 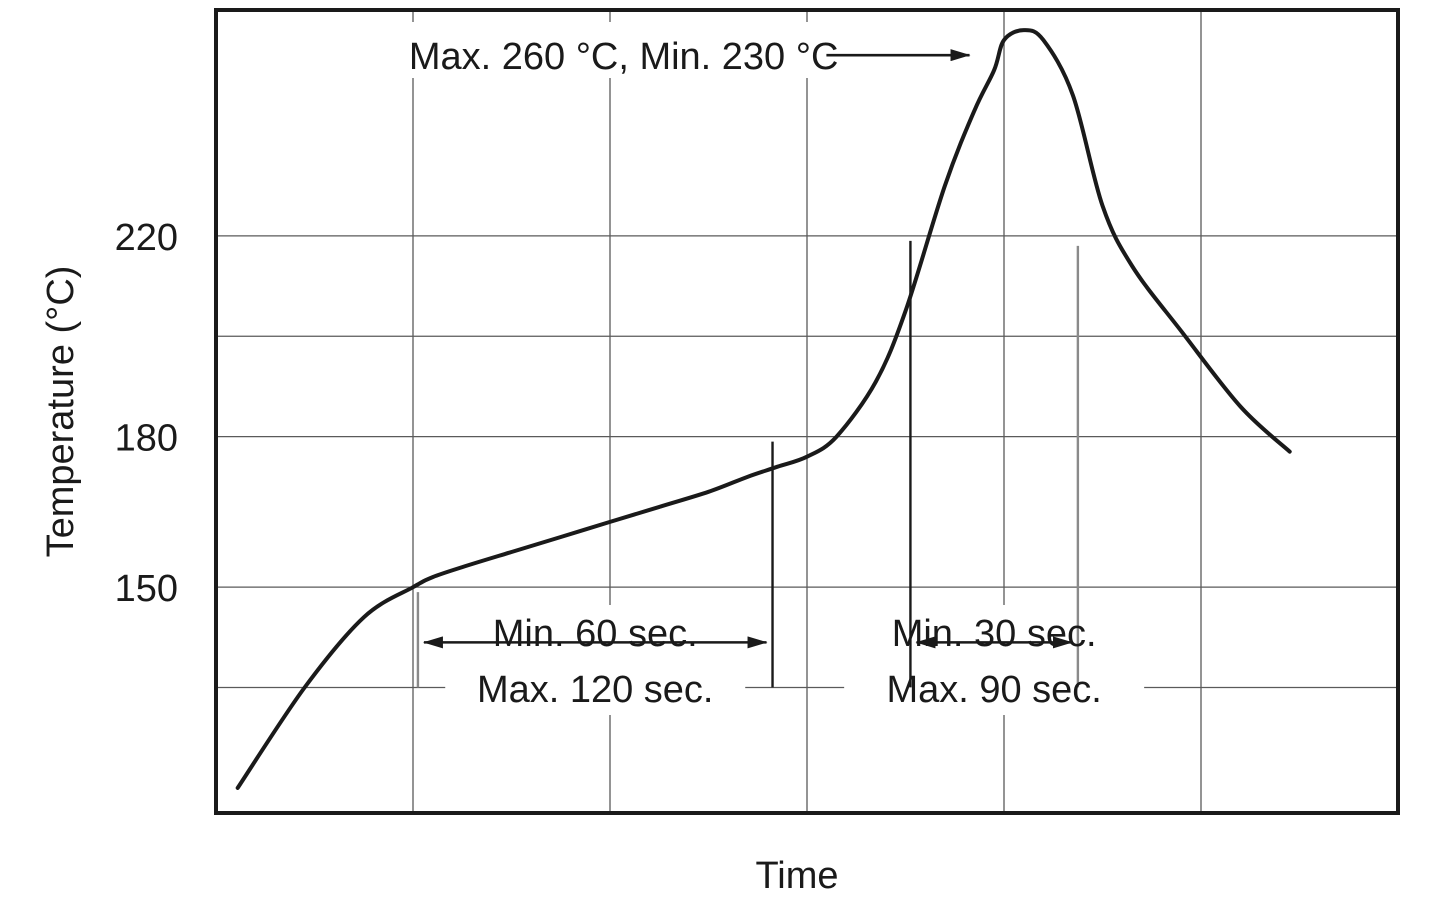 I want to click on preheat-min-label: Min. 60 sec., so click(x=595, y=634).